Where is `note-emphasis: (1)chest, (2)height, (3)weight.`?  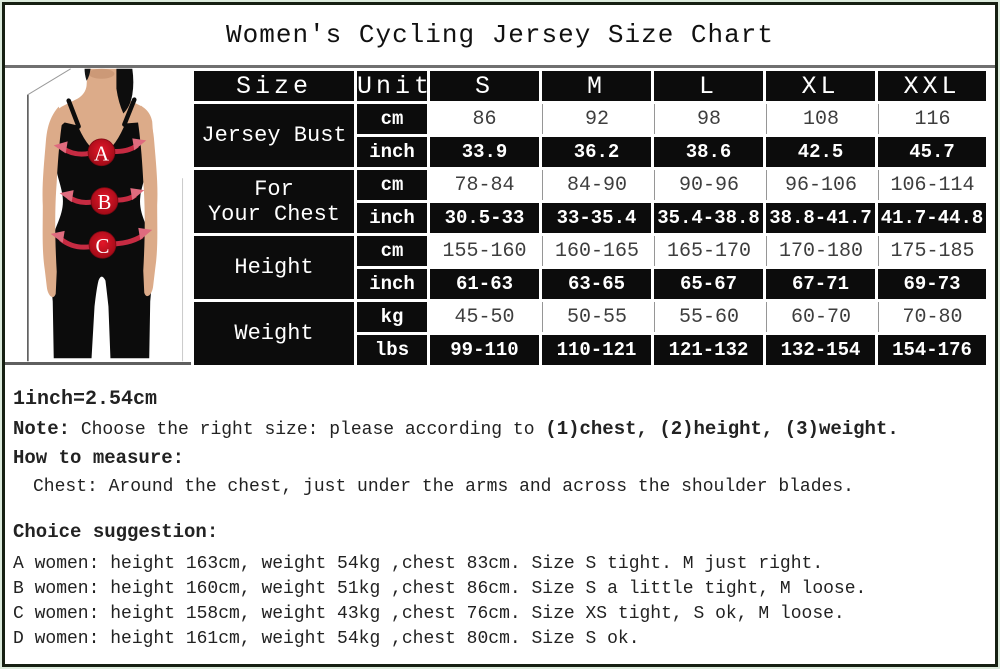
note-emphasis: (1)chest, (2)height, (3)weight. is located at coordinates (722, 429).